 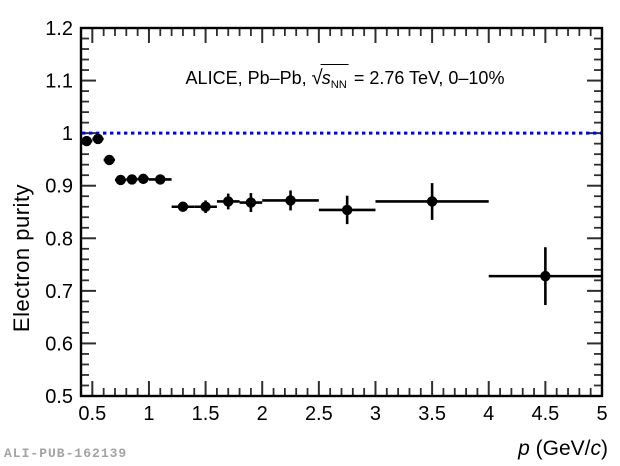 What do you see at coordinates (560, 448) in the screenshot?
I see `unit-text: (GeV/` at bounding box center [560, 448].